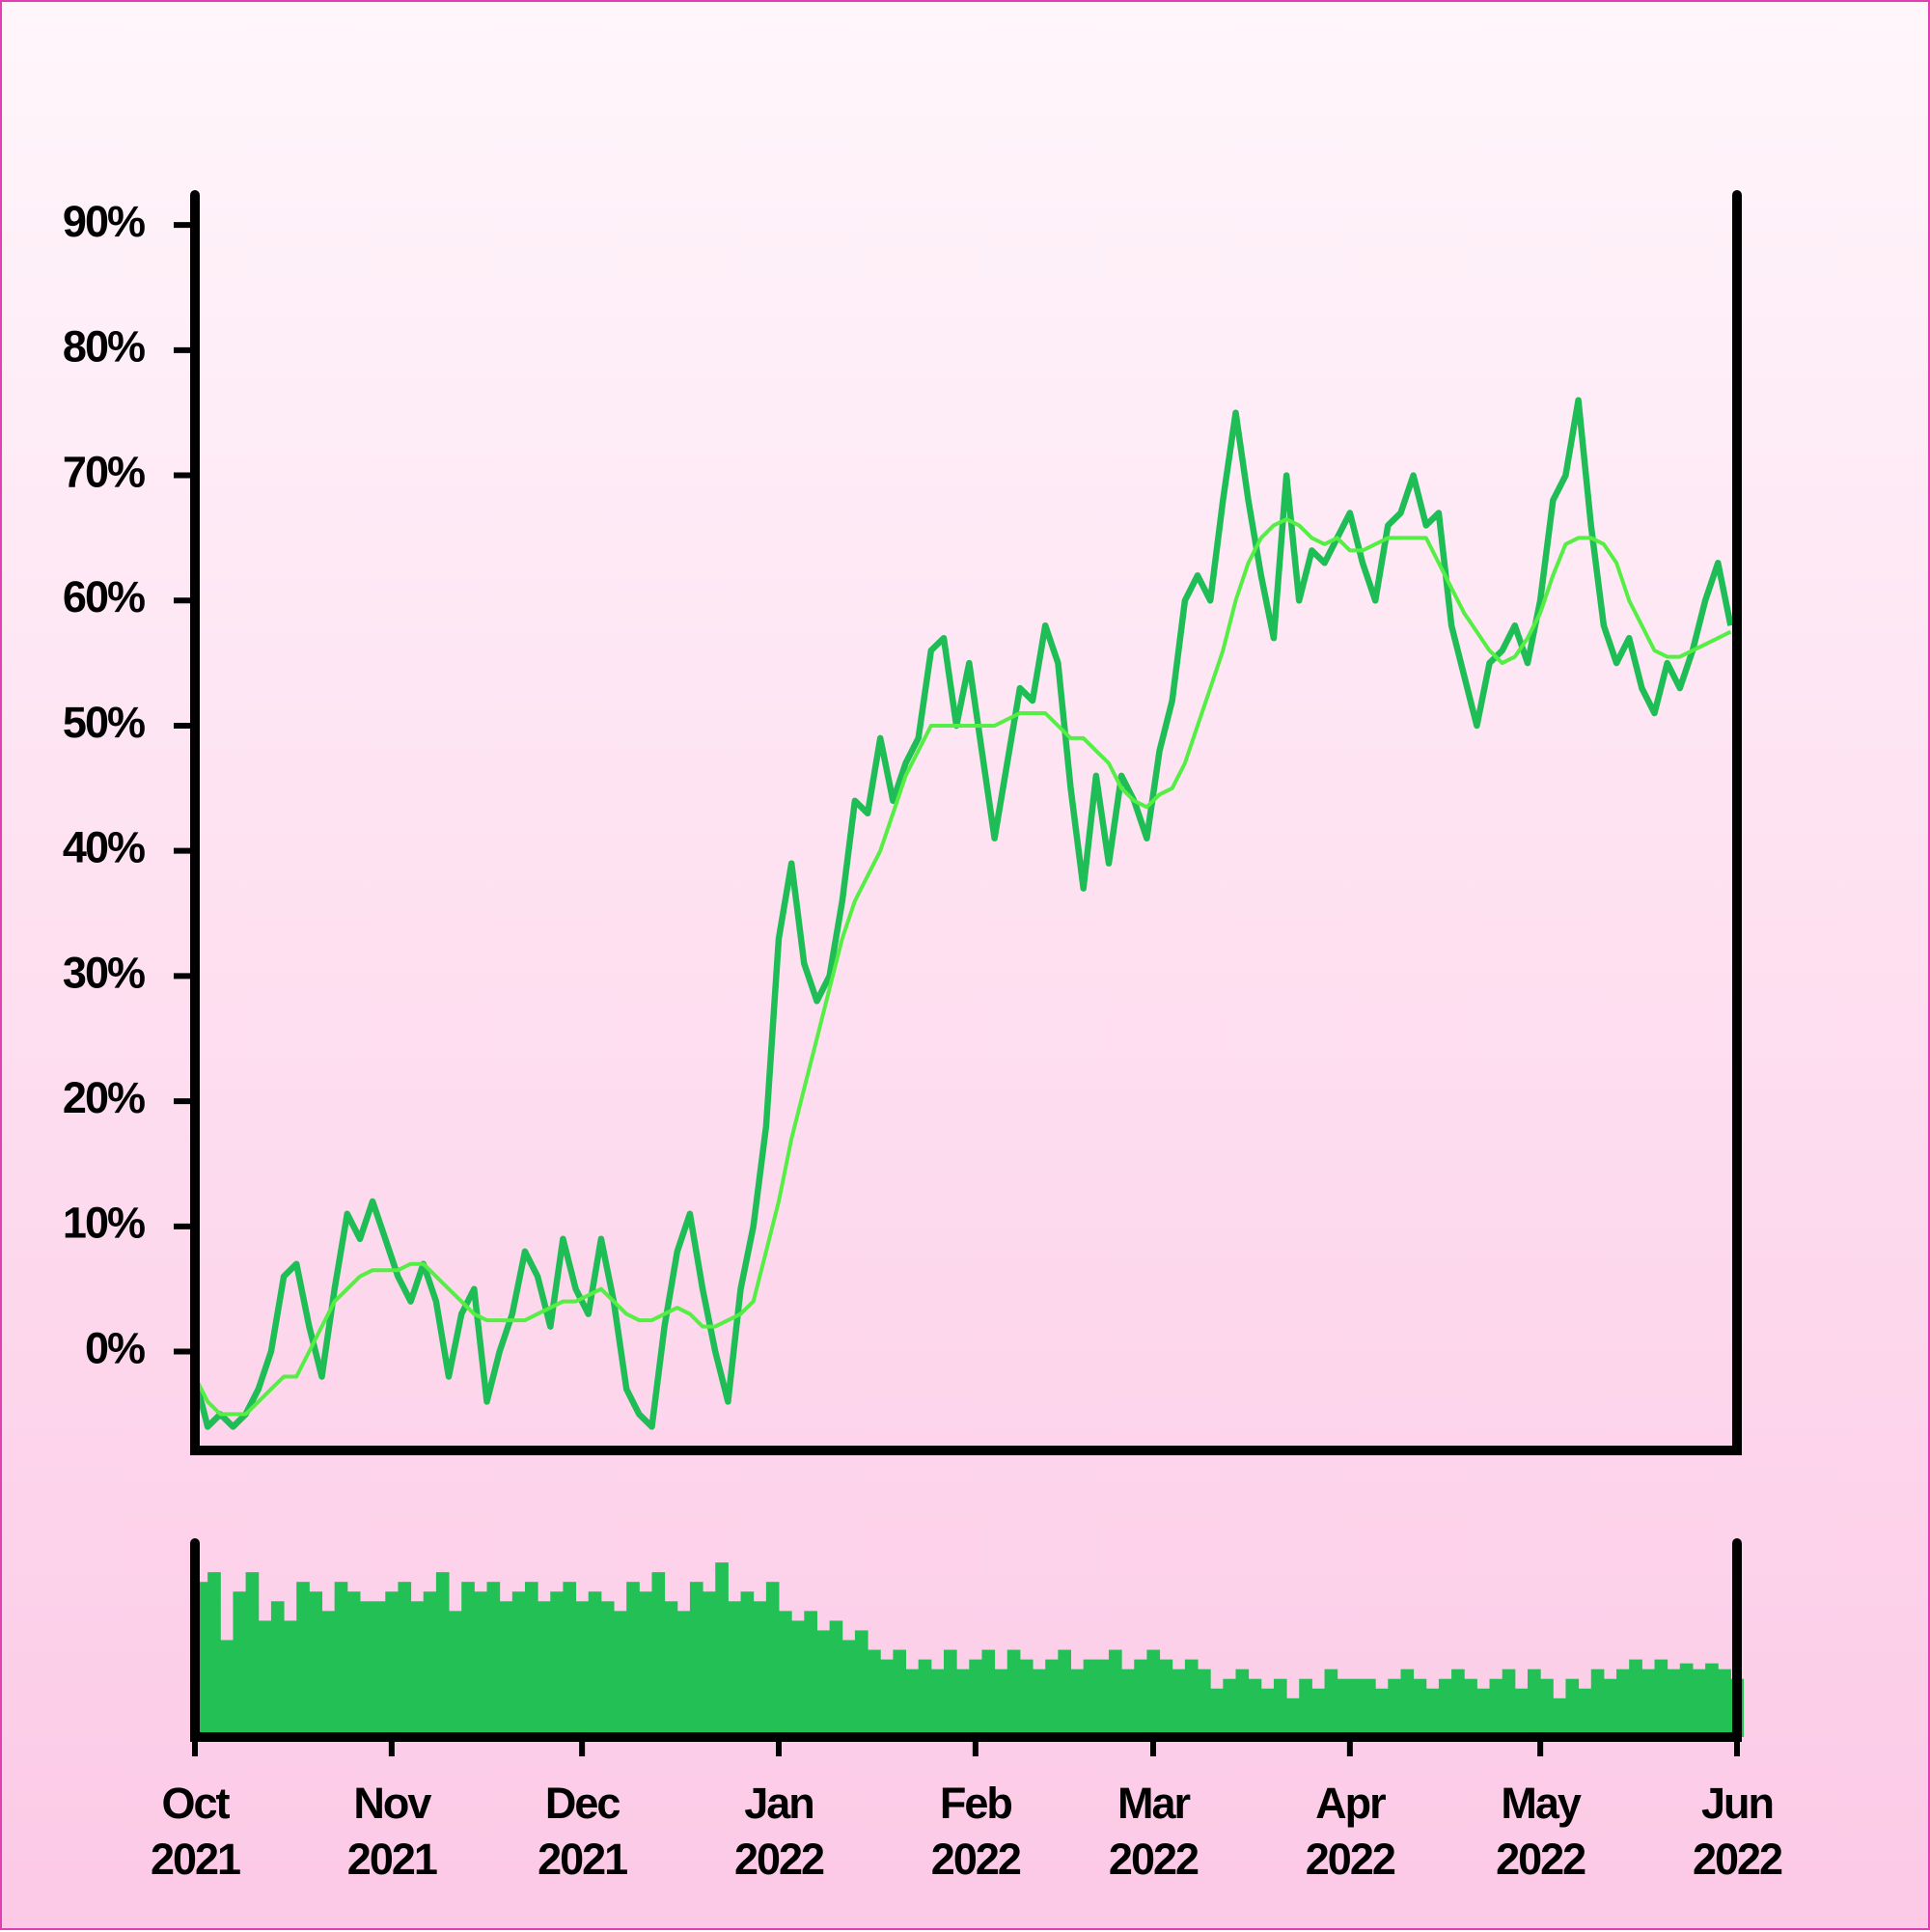 The width and height of the screenshot is (1930, 1932). I want to click on y-tick-label: 80%, so click(104, 347).